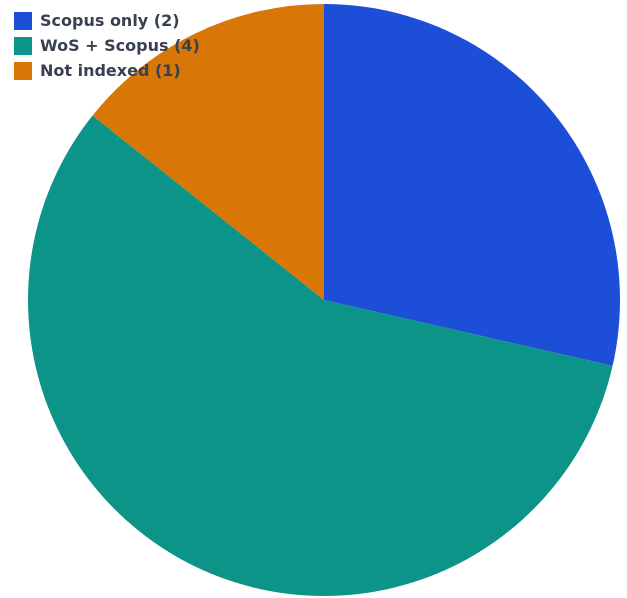 The width and height of the screenshot is (627, 598). I want to click on legend-label: WoS + Scopus (4), so click(120, 45).